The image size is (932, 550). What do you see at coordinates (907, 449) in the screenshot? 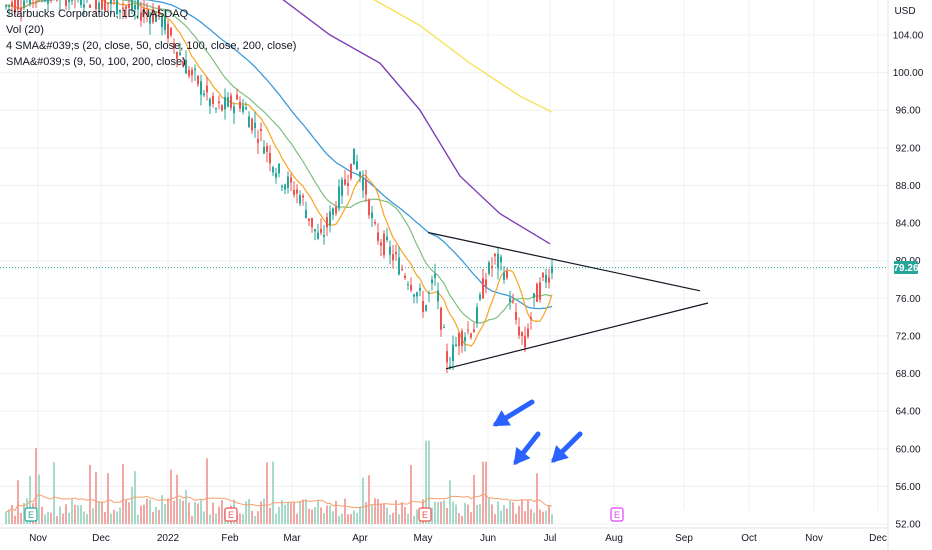
I see `y-tick-label: 60.00` at bounding box center [907, 449].